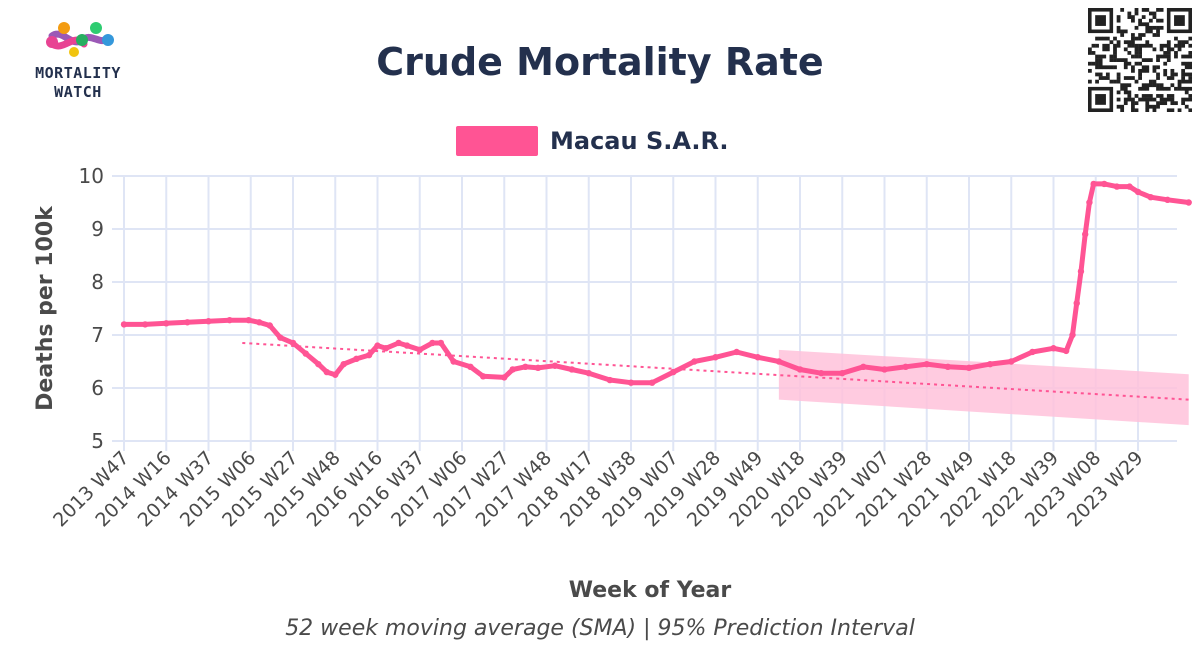 The image size is (1200, 670). I want to click on y-tick-label: 8, so click(97, 282).